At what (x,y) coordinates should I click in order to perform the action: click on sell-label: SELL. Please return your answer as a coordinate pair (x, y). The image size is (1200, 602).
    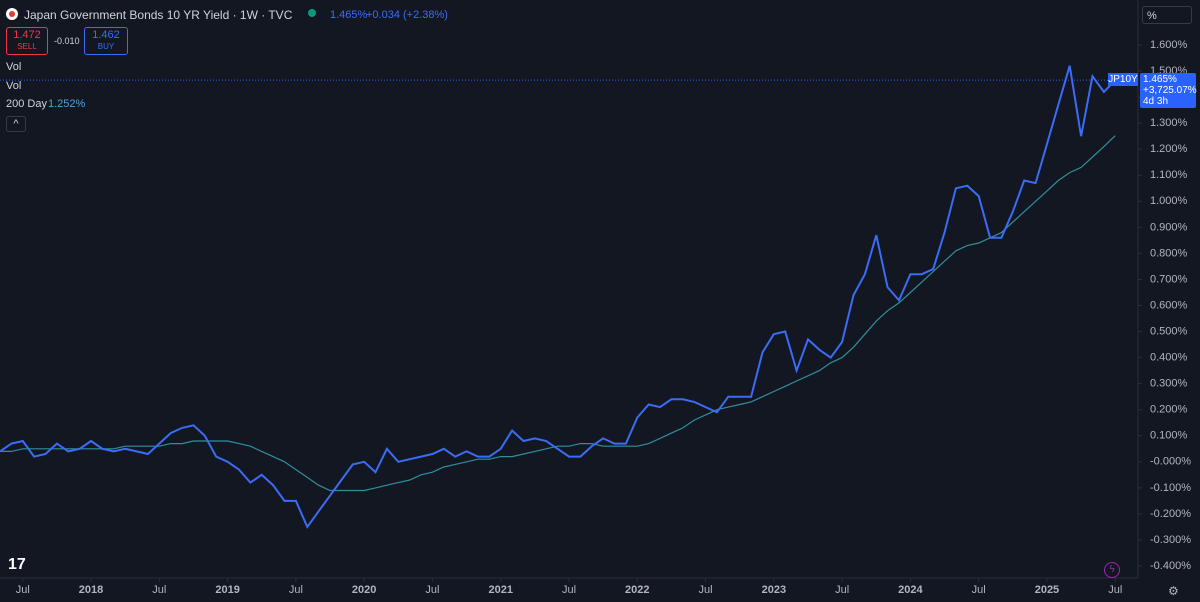
    Looking at the image, I should click on (27, 46).